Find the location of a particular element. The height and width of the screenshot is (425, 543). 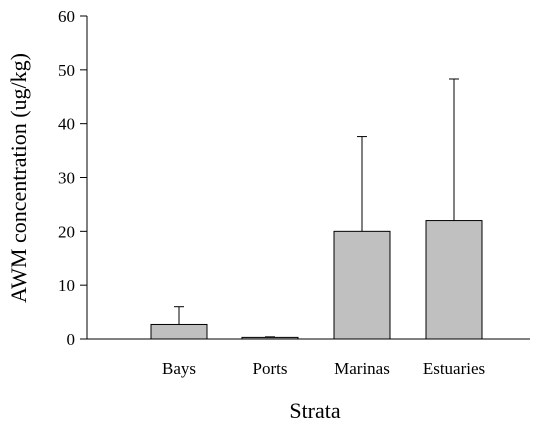

x-tick-label-bays: Bays is located at coordinates (179, 368).